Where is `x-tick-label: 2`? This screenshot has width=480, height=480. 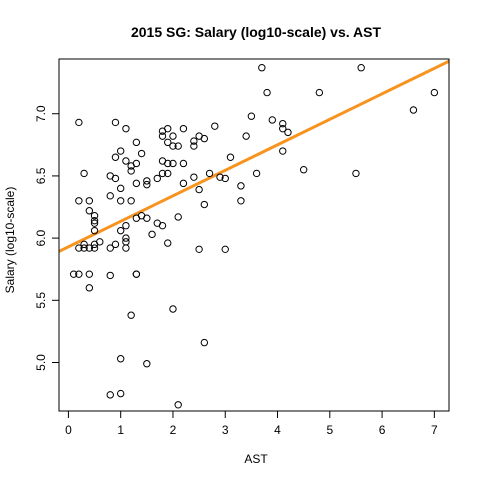 x-tick-label: 2 is located at coordinates (173, 430).